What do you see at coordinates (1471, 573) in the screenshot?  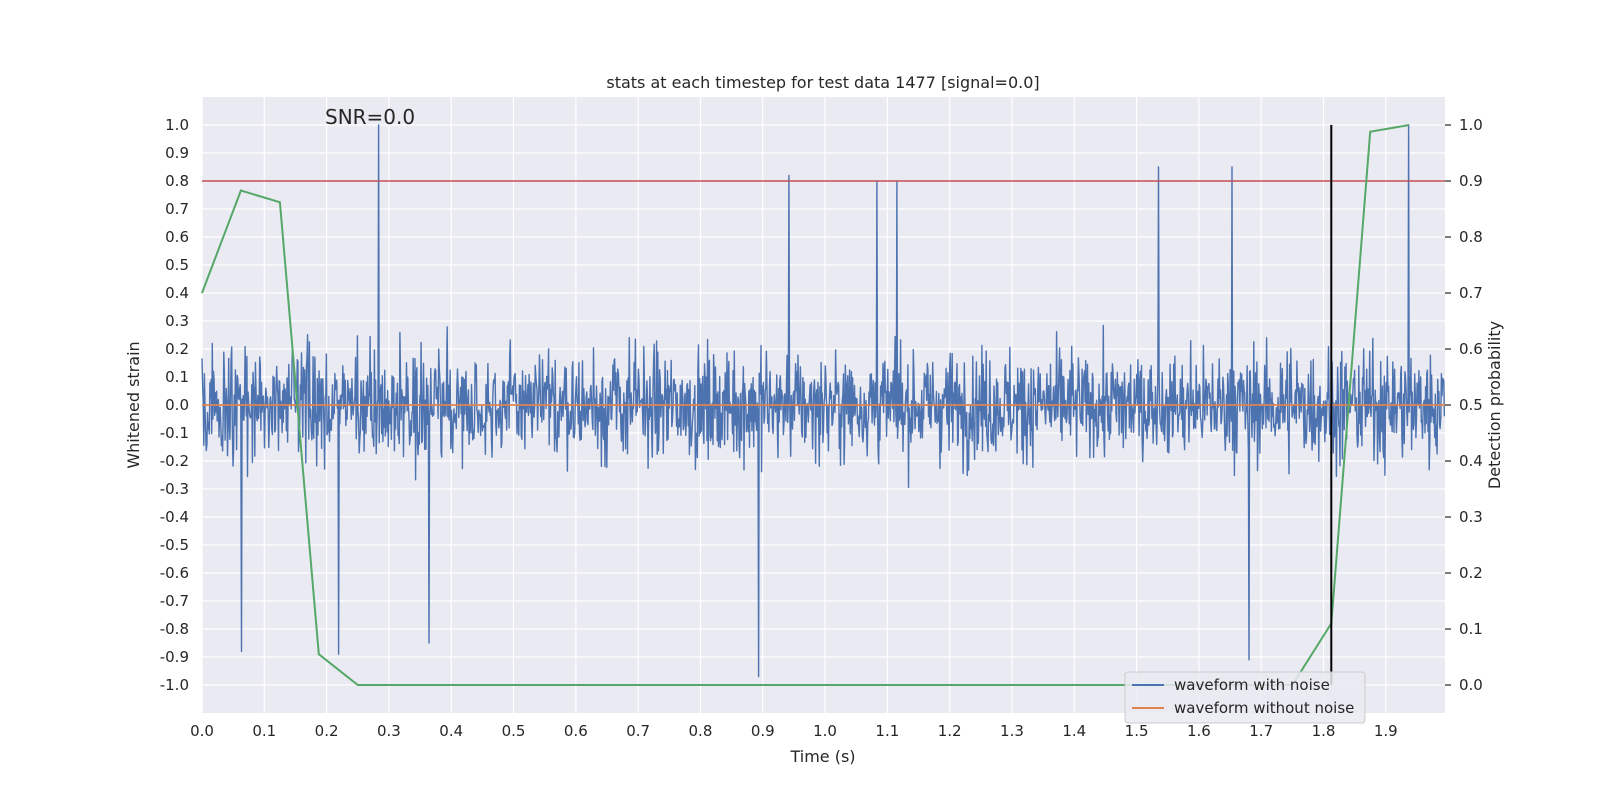 I see `y2-tick-label: 0.2` at bounding box center [1471, 573].